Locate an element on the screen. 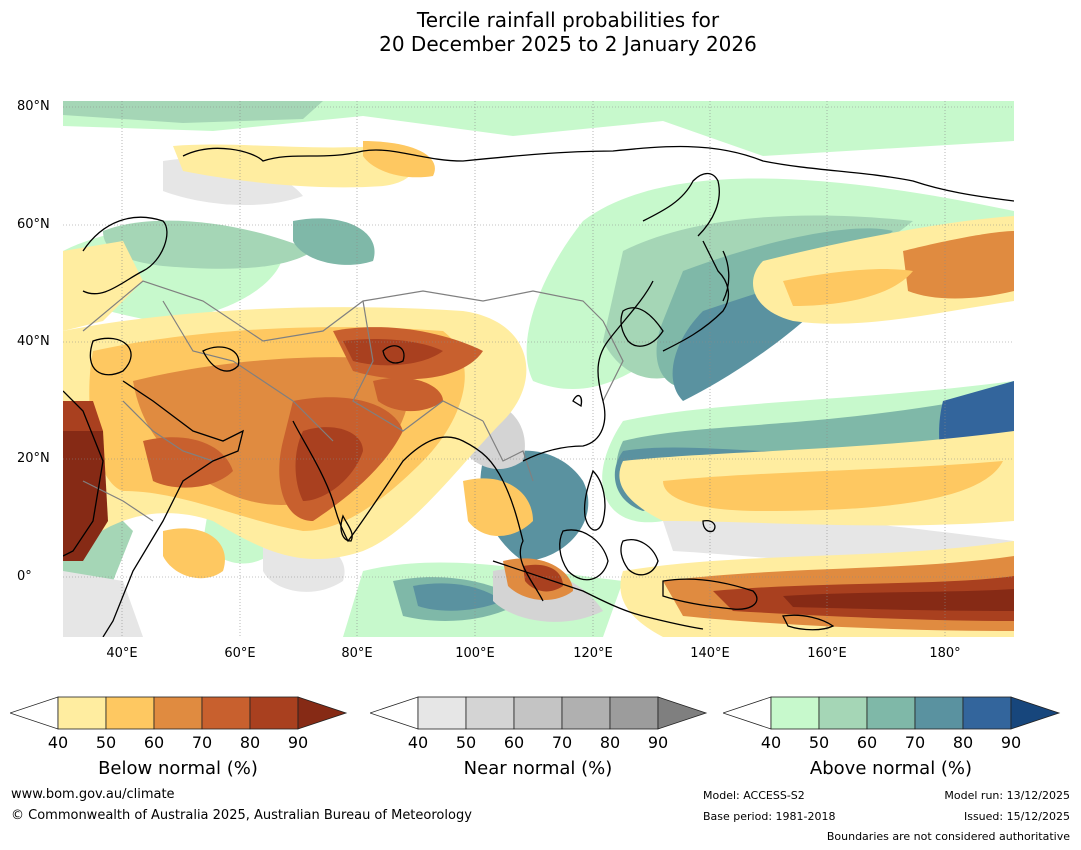 The width and height of the screenshot is (1081, 850). near-tick: 90 is located at coordinates (658, 742).